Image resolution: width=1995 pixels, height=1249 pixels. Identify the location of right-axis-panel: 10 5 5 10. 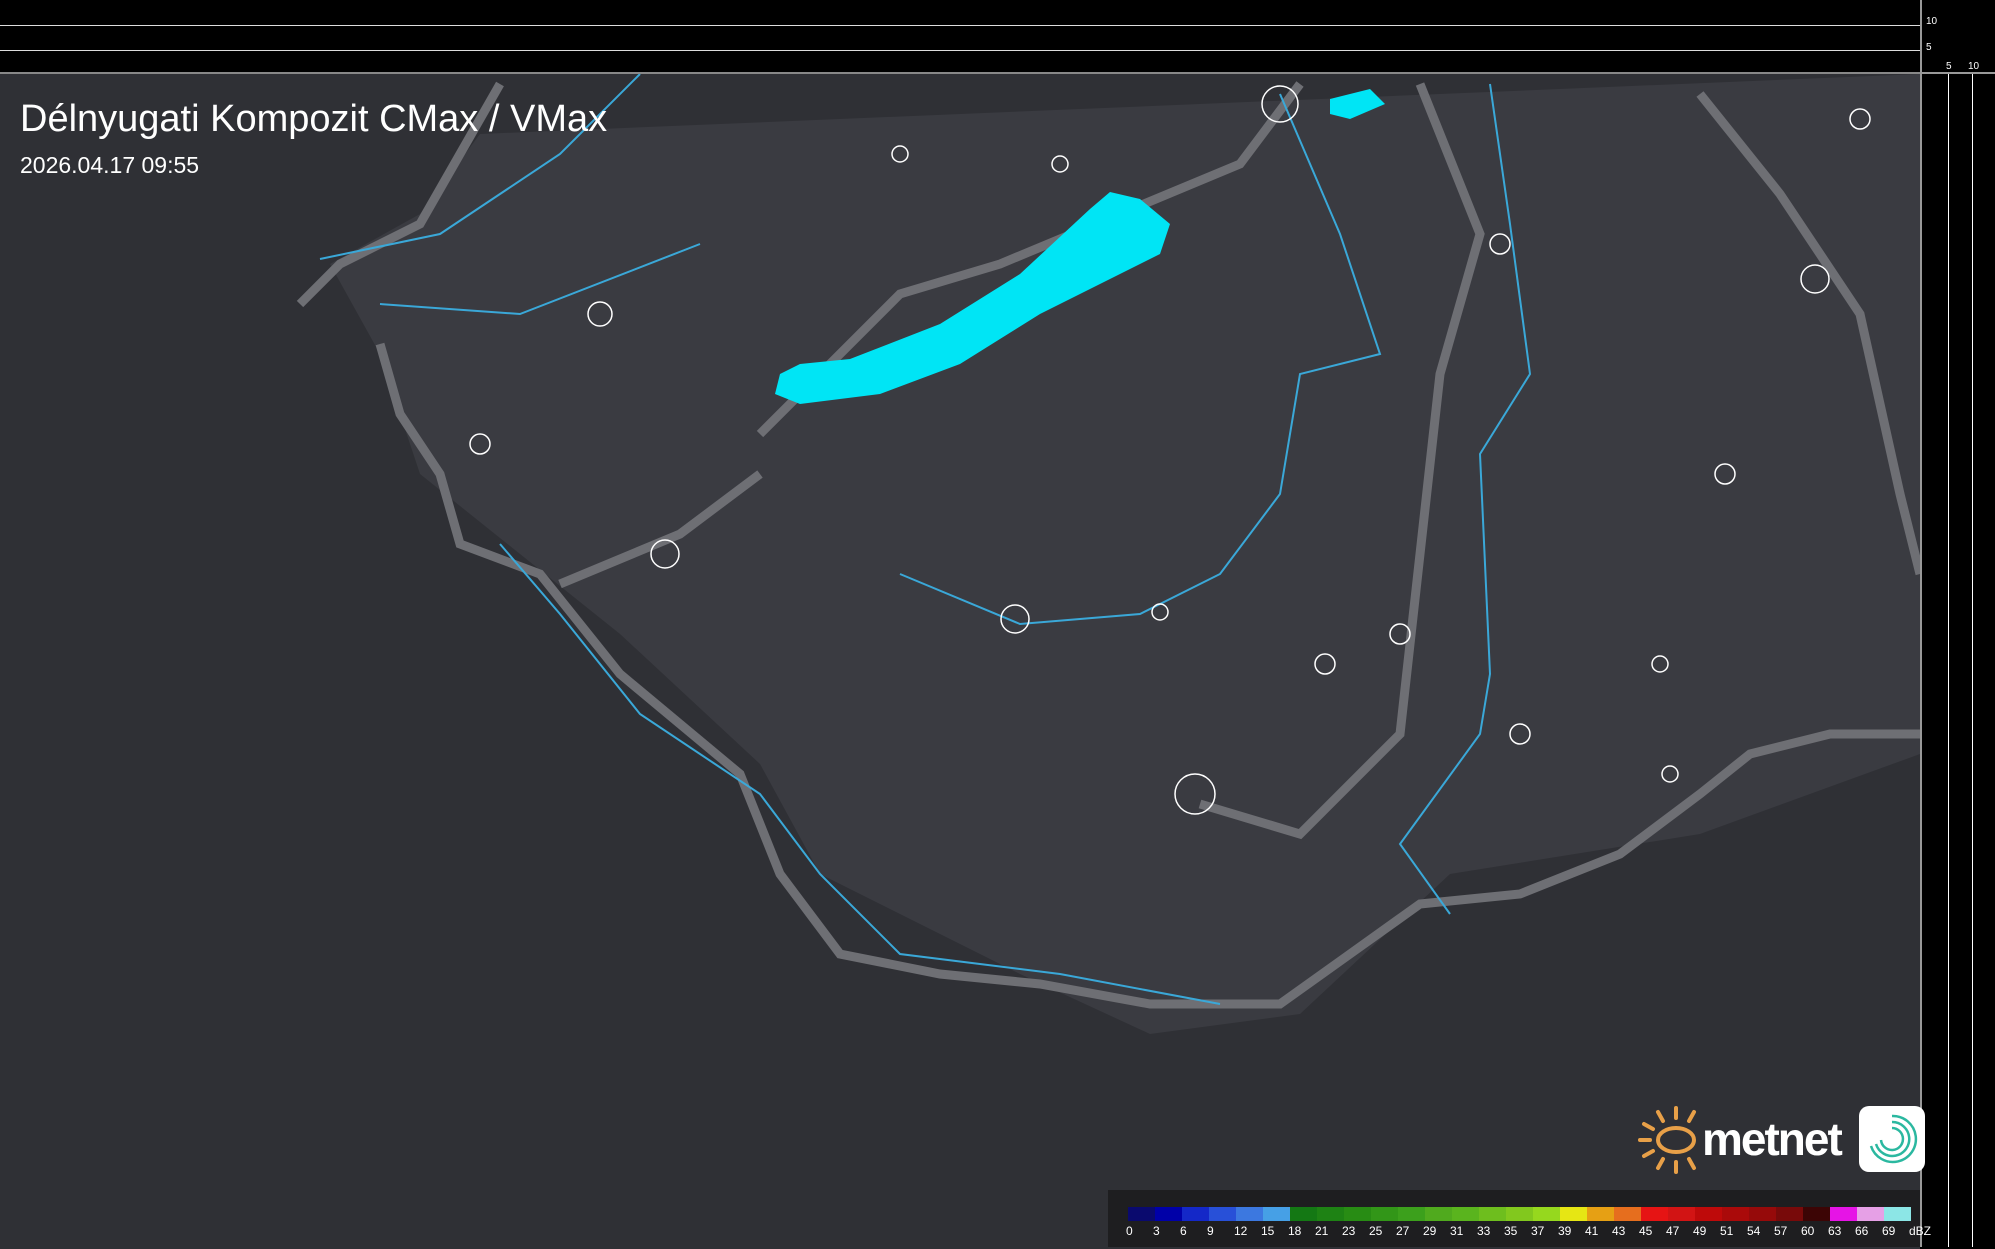
(1957, 623).